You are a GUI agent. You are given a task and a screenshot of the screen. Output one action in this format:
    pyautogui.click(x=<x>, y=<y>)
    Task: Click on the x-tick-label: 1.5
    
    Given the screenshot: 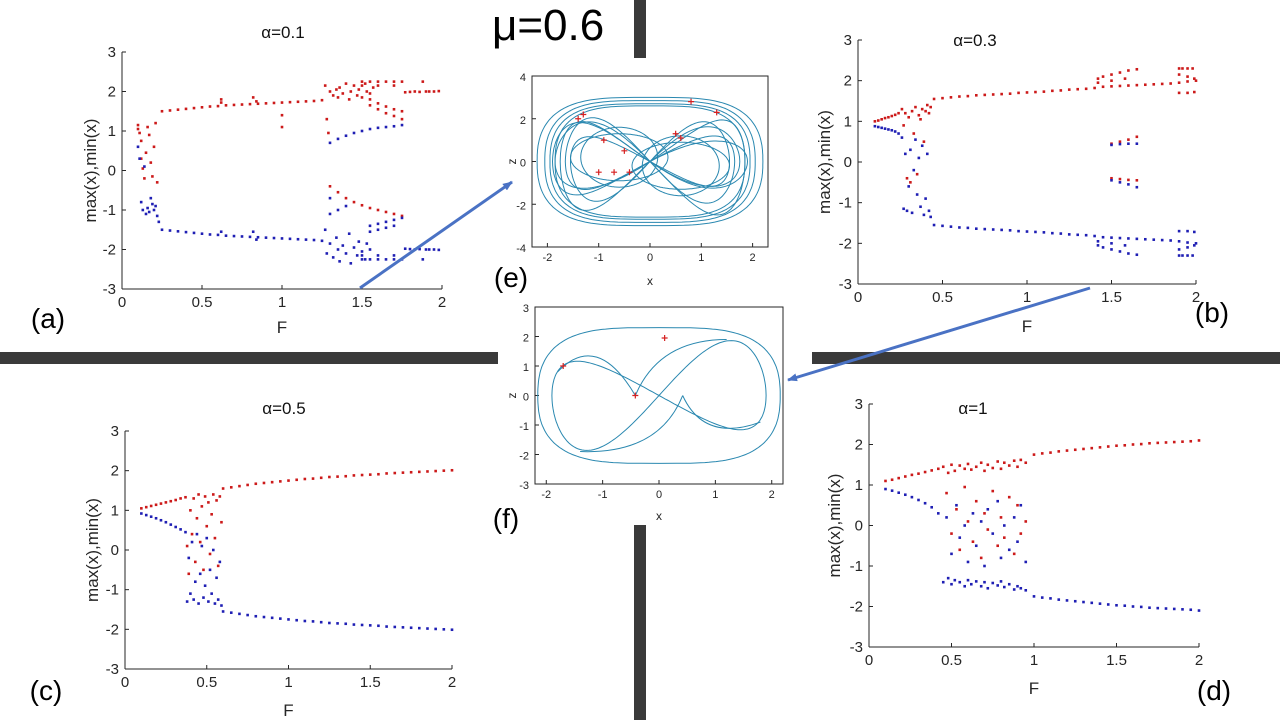 What is the action you would take?
    pyautogui.click(x=1111, y=297)
    